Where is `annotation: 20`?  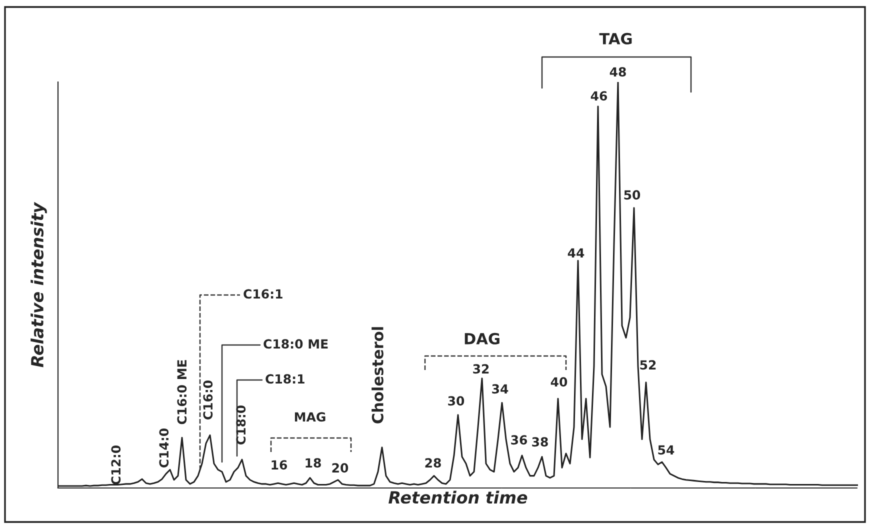 annotation: 20 is located at coordinates (340, 468).